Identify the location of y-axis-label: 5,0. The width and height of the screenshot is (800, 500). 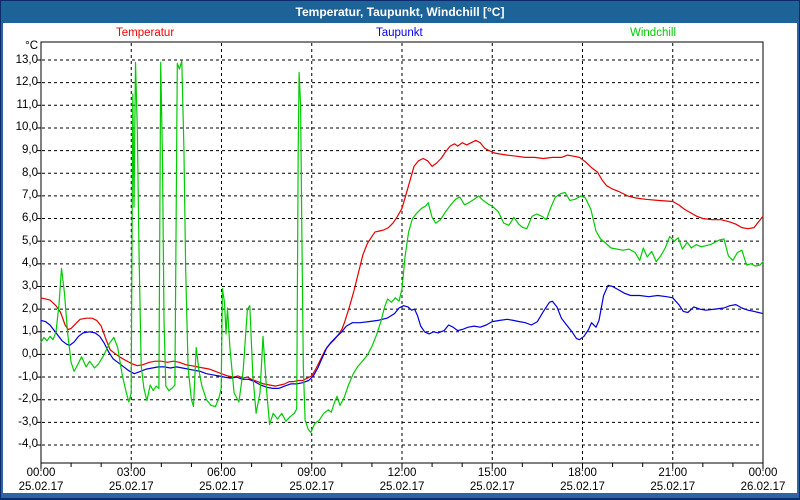
(30, 240).